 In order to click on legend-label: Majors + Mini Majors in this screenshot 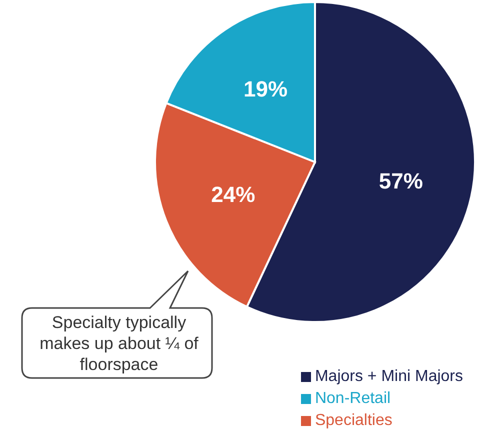, I will do `click(388, 376)`.